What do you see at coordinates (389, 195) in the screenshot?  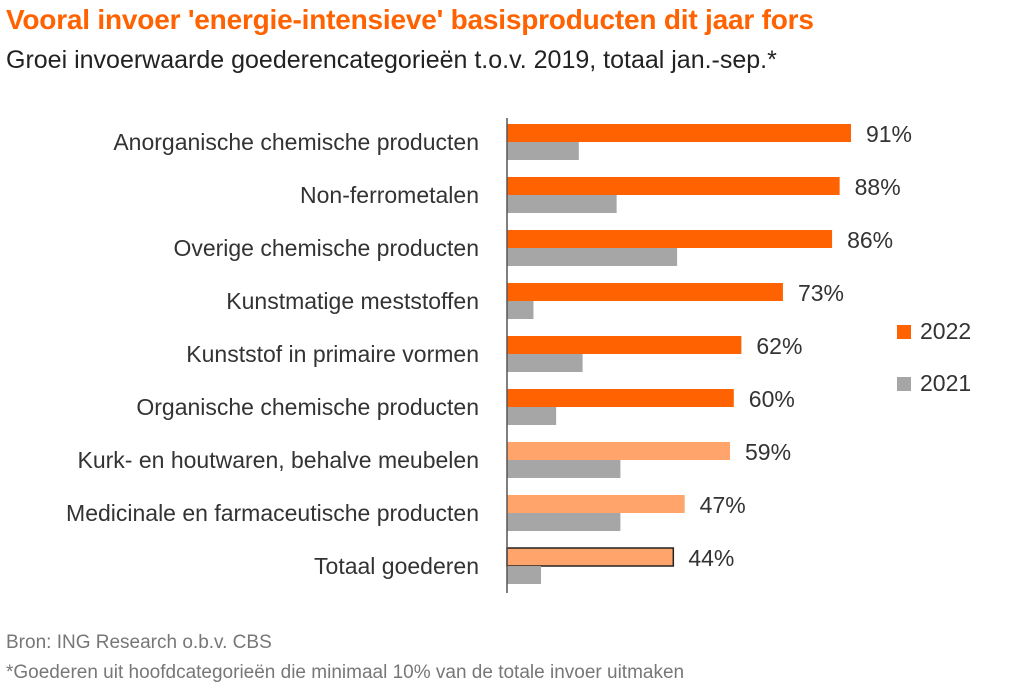 I see `category-label: Non-ferrometalen` at bounding box center [389, 195].